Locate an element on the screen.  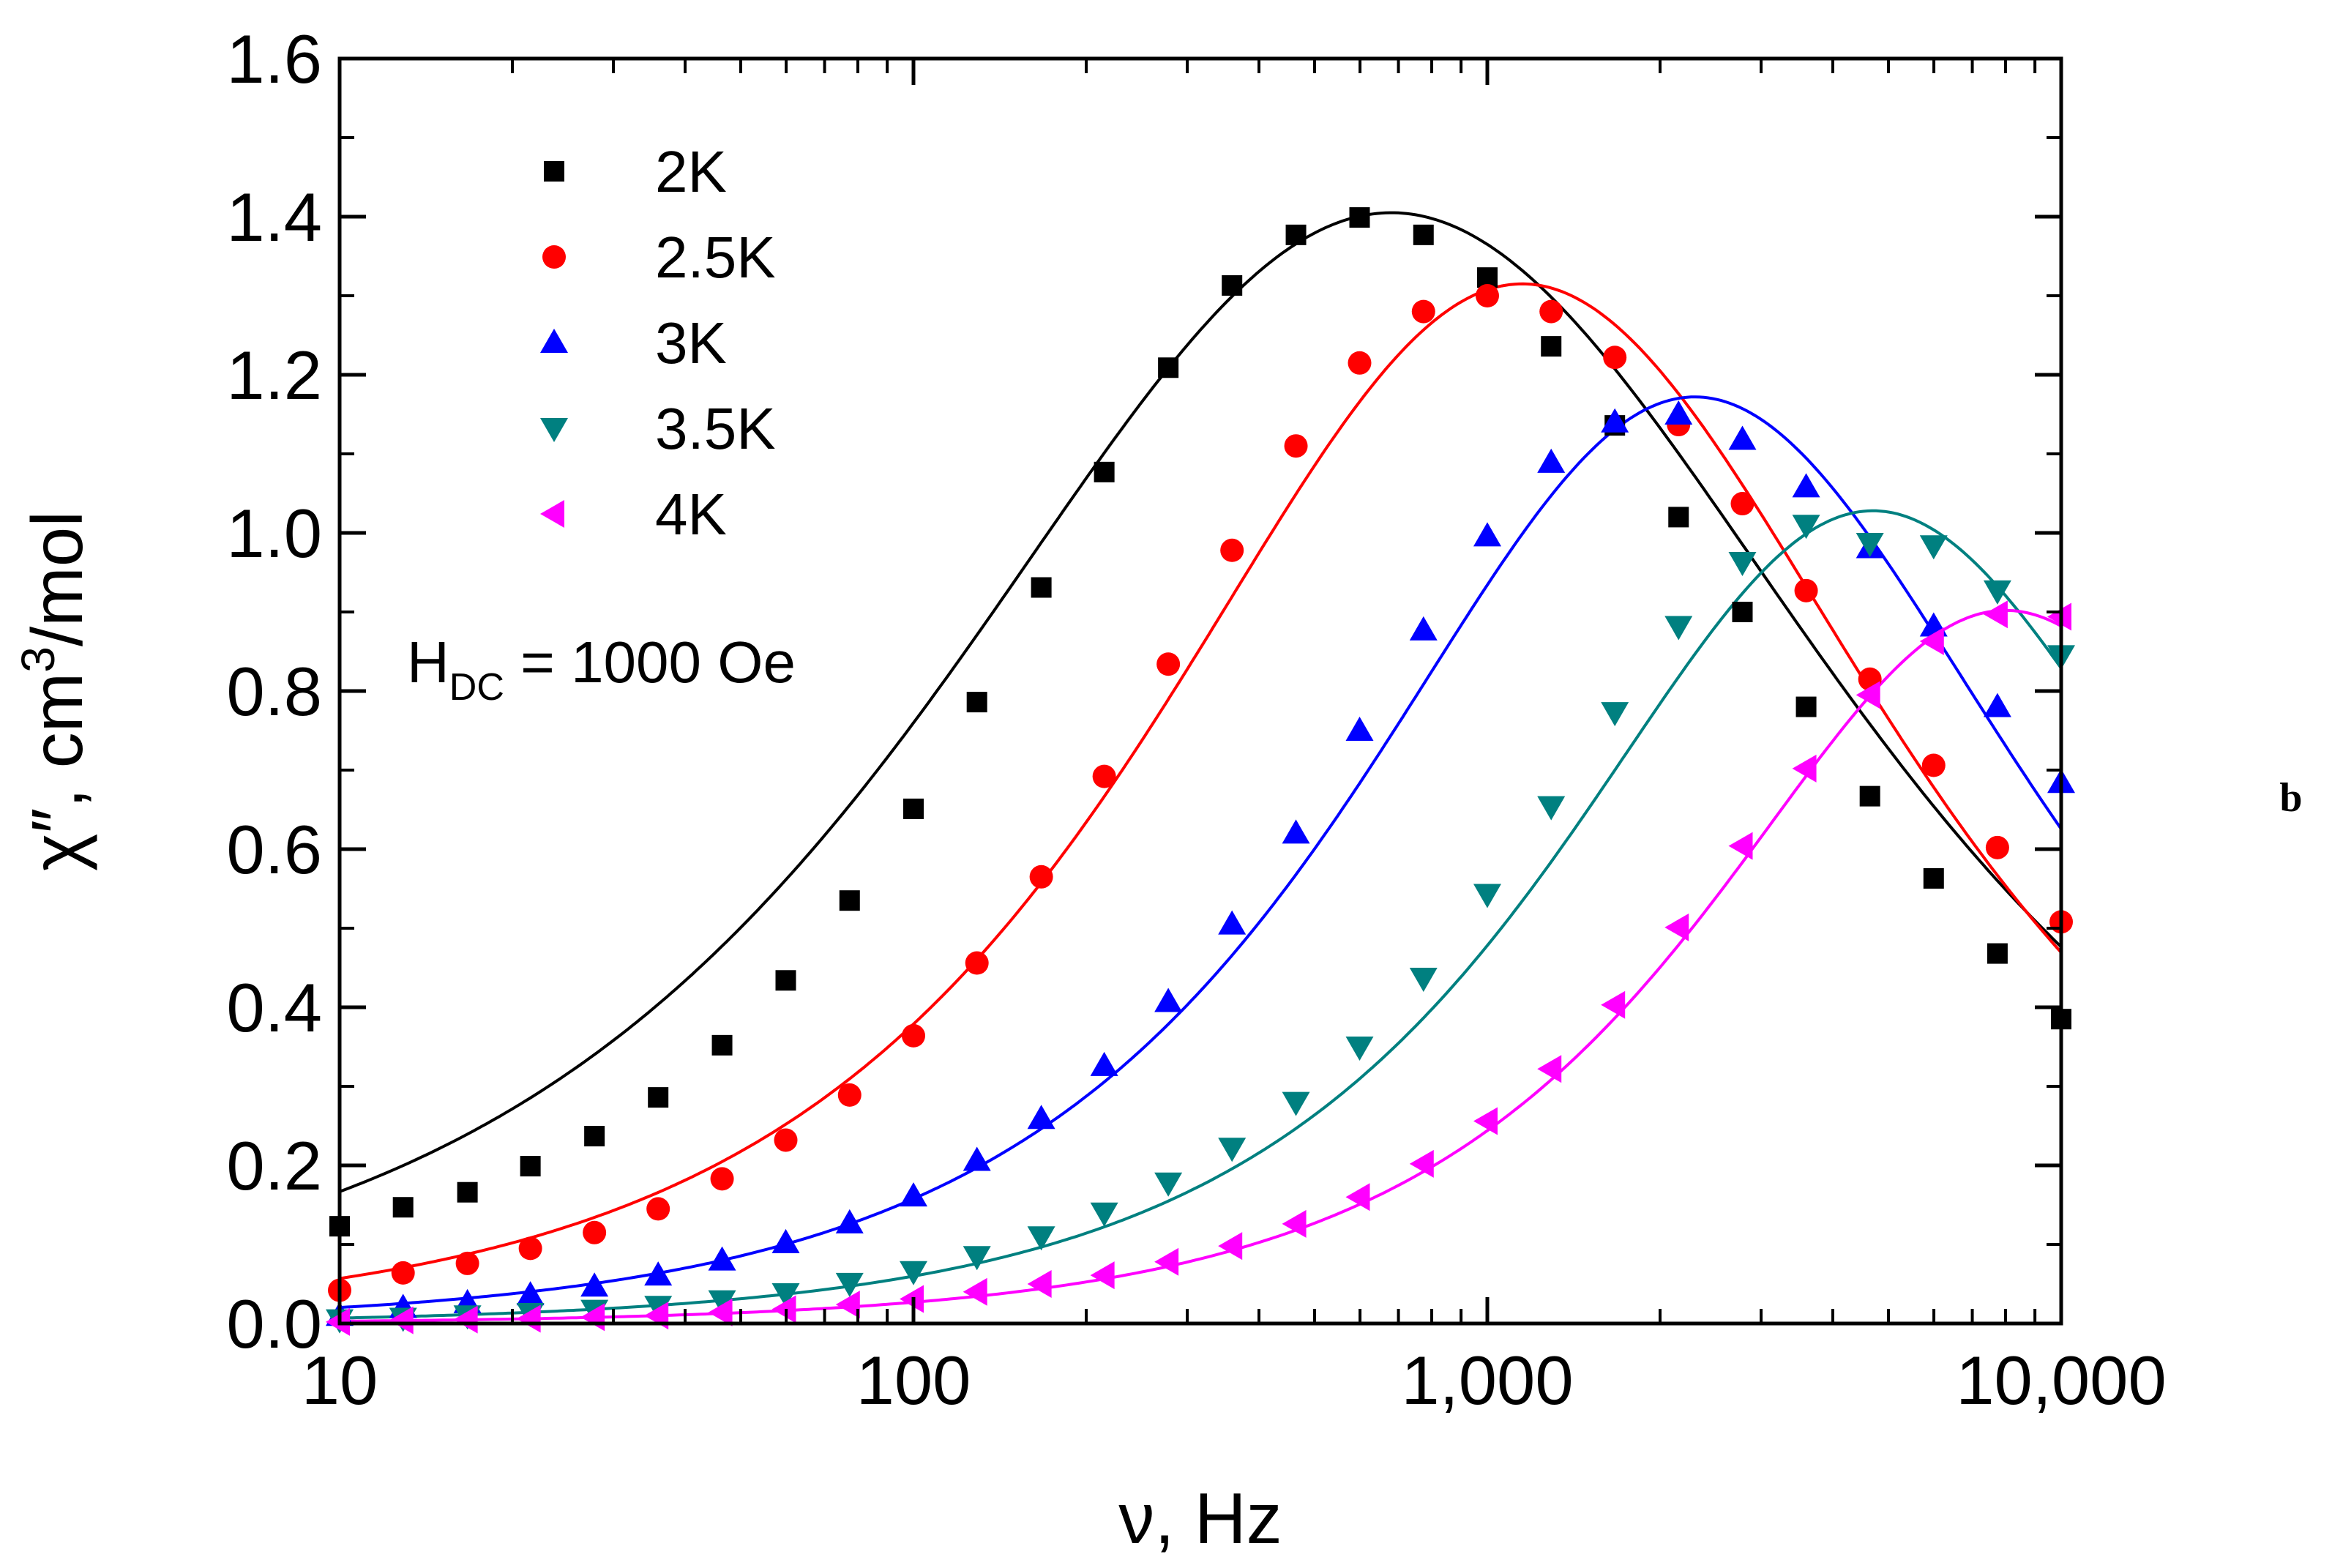
field-annotation: HDC = 1000 Oe is located at coordinates (601, 669).